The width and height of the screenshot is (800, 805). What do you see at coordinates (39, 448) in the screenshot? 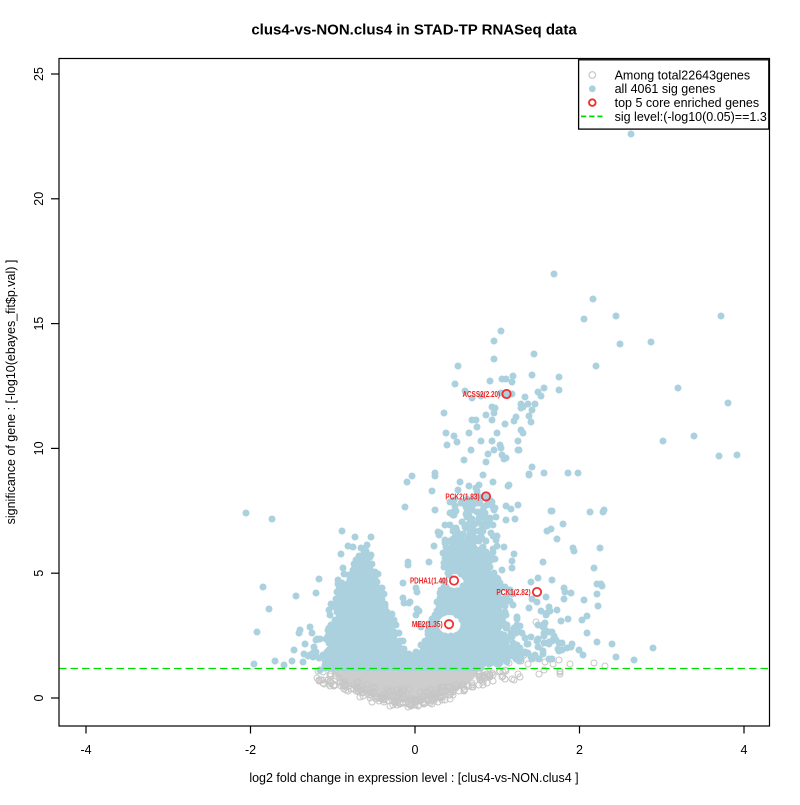
I see `svg-text: 10` at bounding box center [39, 448].